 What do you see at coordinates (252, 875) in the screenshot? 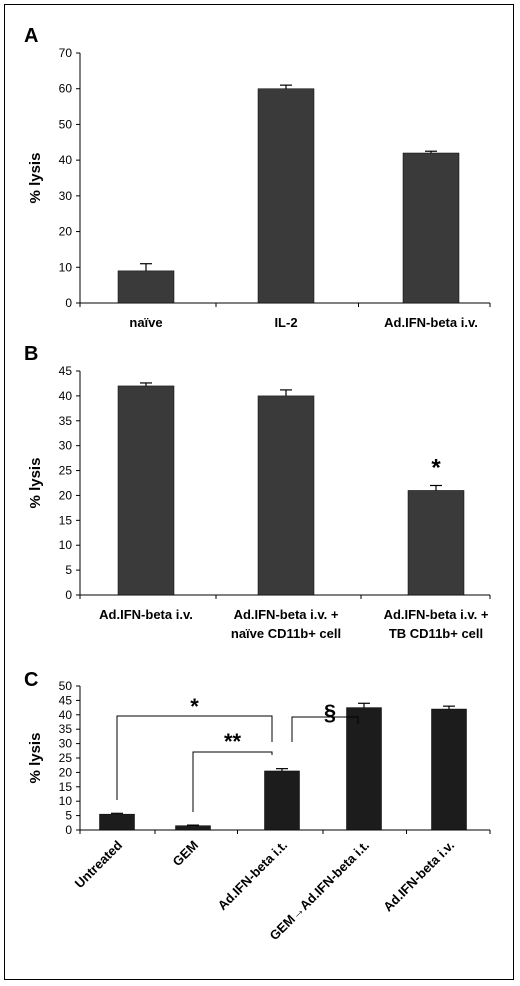
I see `panel-c-category-label: Ad.IFN-beta i.t.` at bounding box center [252, 875].